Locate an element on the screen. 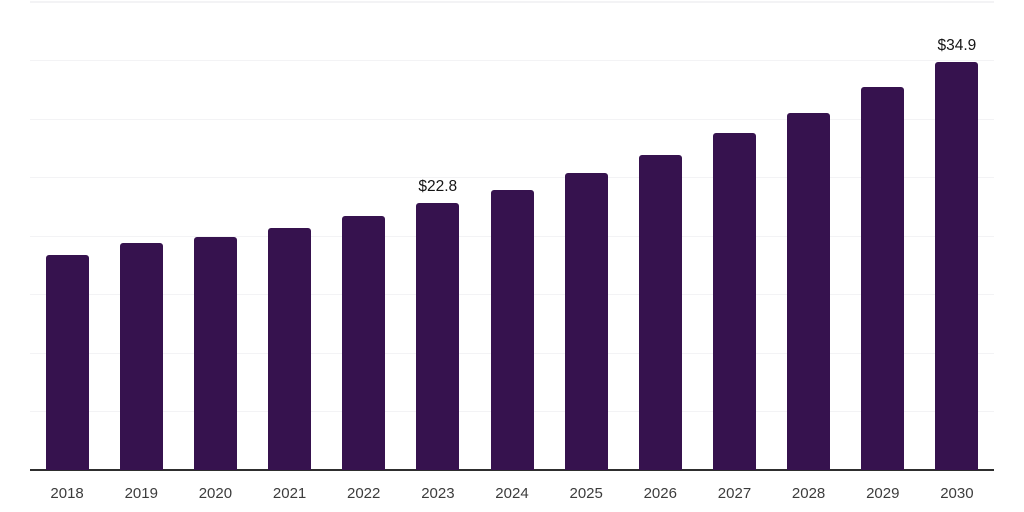 Image resolution: width=1024 pixels, height=512 pixels. bar-2028 is located at coordinates (809, 291).